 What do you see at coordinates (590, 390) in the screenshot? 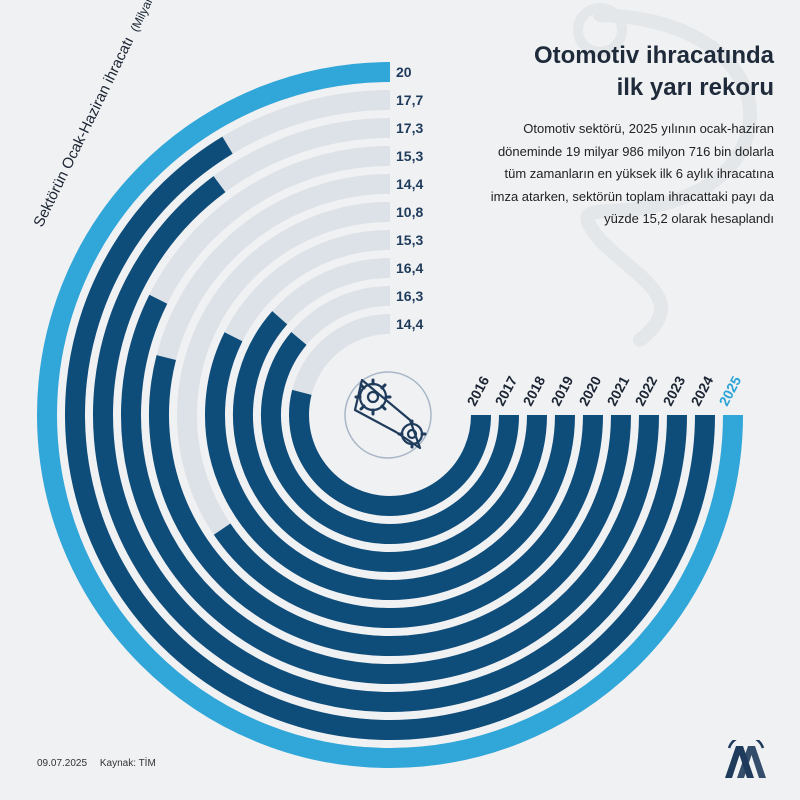
I see `year-label-2020: 2020` at bounding box center [590, 390].